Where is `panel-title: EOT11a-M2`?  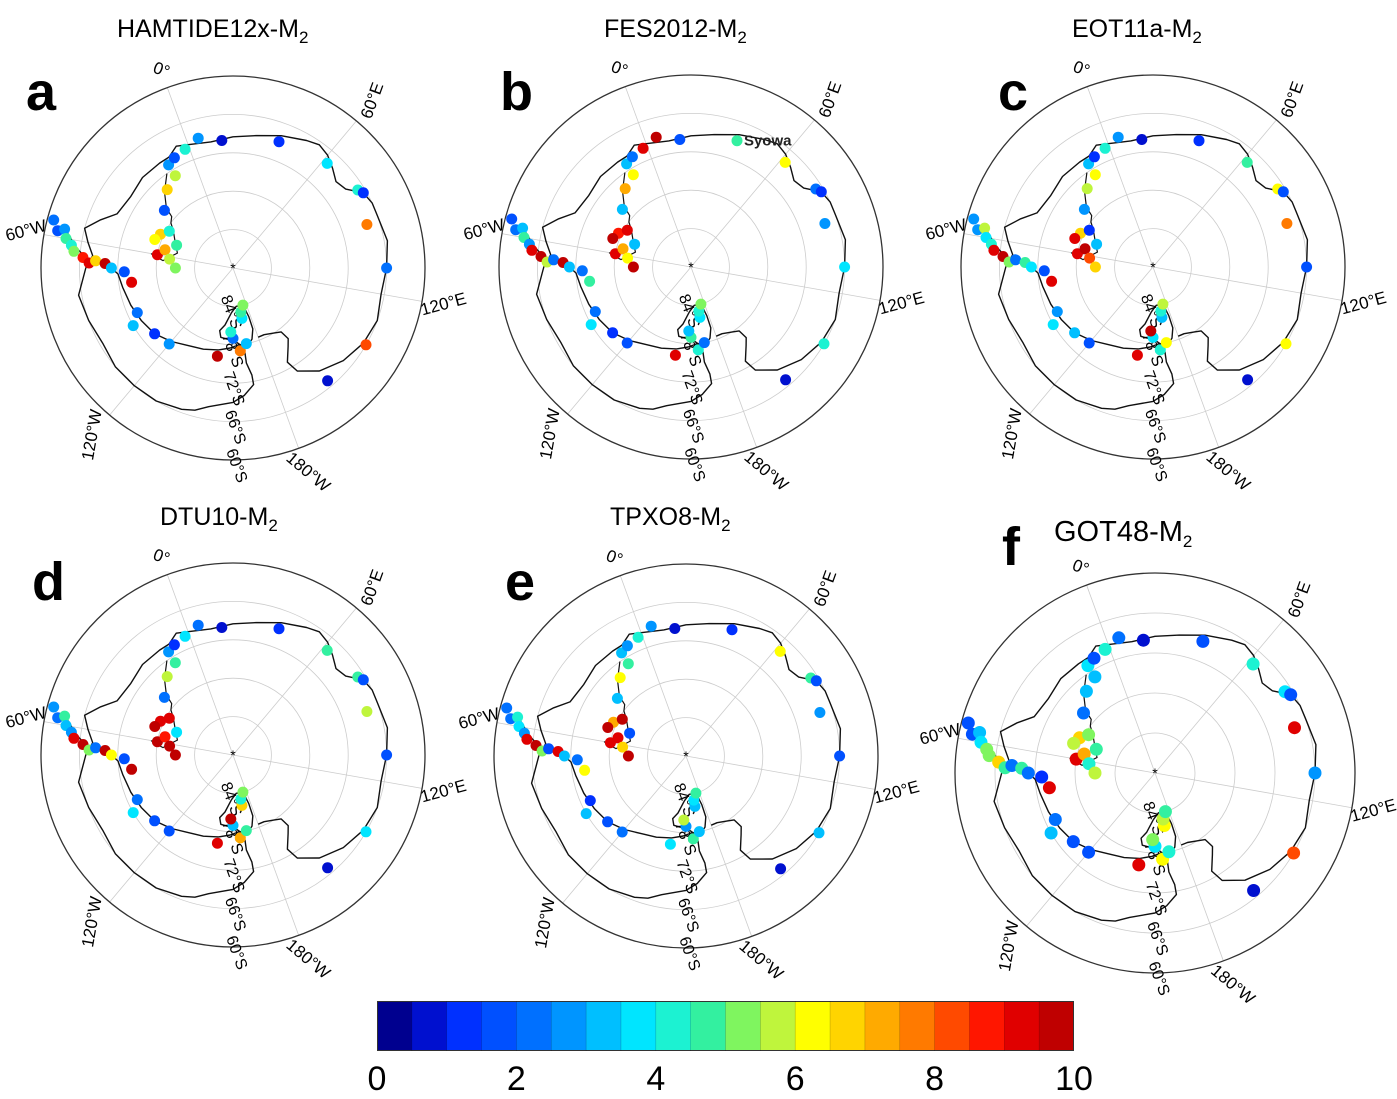 panel-title: EOT11a-M2 is located at coordinates (1137, 32).